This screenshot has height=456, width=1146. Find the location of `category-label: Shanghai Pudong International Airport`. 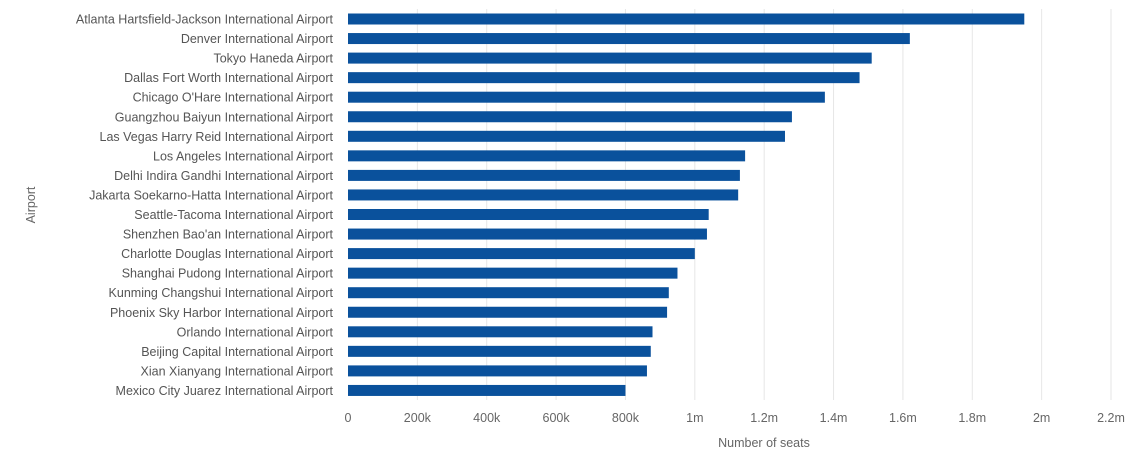

category-label: Shanghai Pudong International Airport is located at coordinates (228, 274).